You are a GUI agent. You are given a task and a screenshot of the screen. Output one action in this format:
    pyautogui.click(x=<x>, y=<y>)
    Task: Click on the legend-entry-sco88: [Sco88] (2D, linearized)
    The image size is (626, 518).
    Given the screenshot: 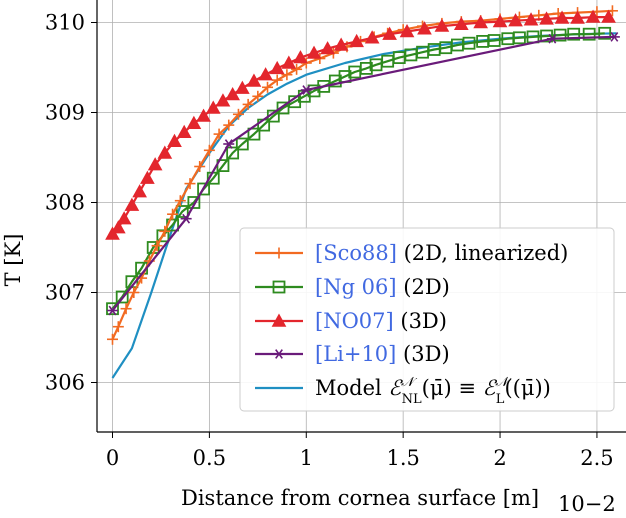 What is the action you would take?
    pyautogui.click(x=441, y=253)
    